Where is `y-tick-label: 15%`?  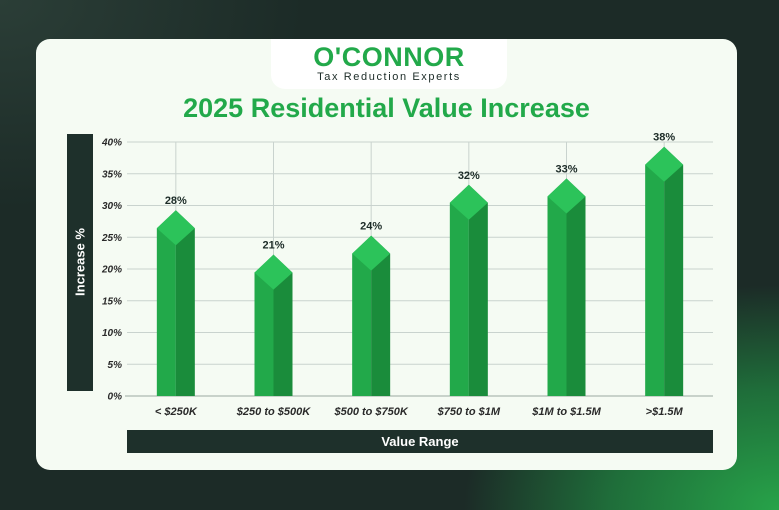
y-tick-label: 15% is located at coordinates (112, 301).